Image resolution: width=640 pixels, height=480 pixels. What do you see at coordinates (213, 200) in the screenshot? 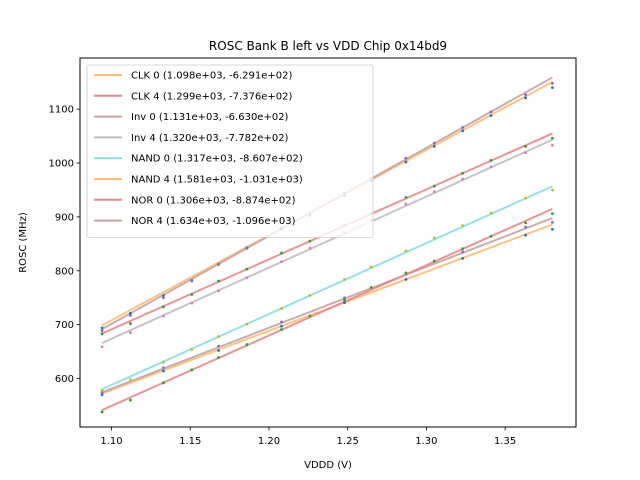
I see `legend-label: NOR 0 (1.306e+03, -8.874e+02)` at bounding box center [213, 200].